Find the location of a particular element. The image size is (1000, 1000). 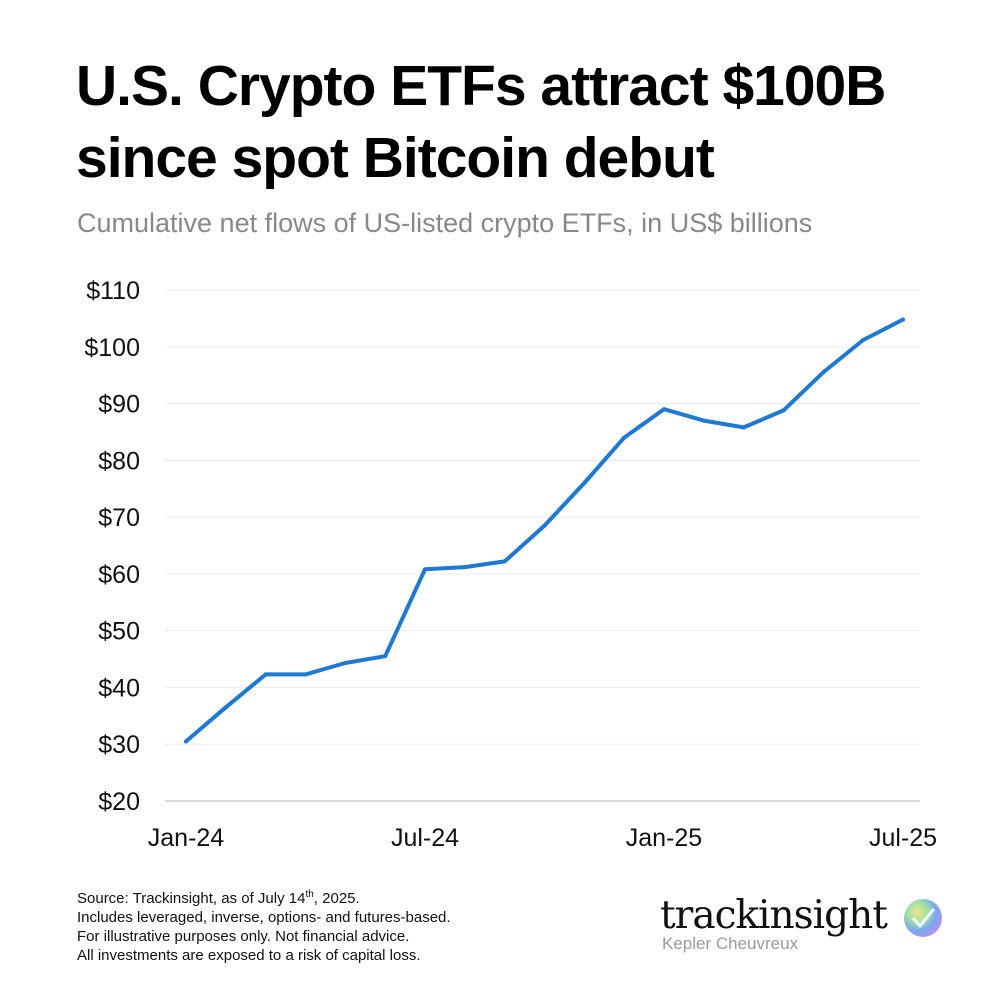

x-axis-tick-labels: Jan-24 Jul-24 Jan-25 Jul-25 is located at coordinates (542, 838).